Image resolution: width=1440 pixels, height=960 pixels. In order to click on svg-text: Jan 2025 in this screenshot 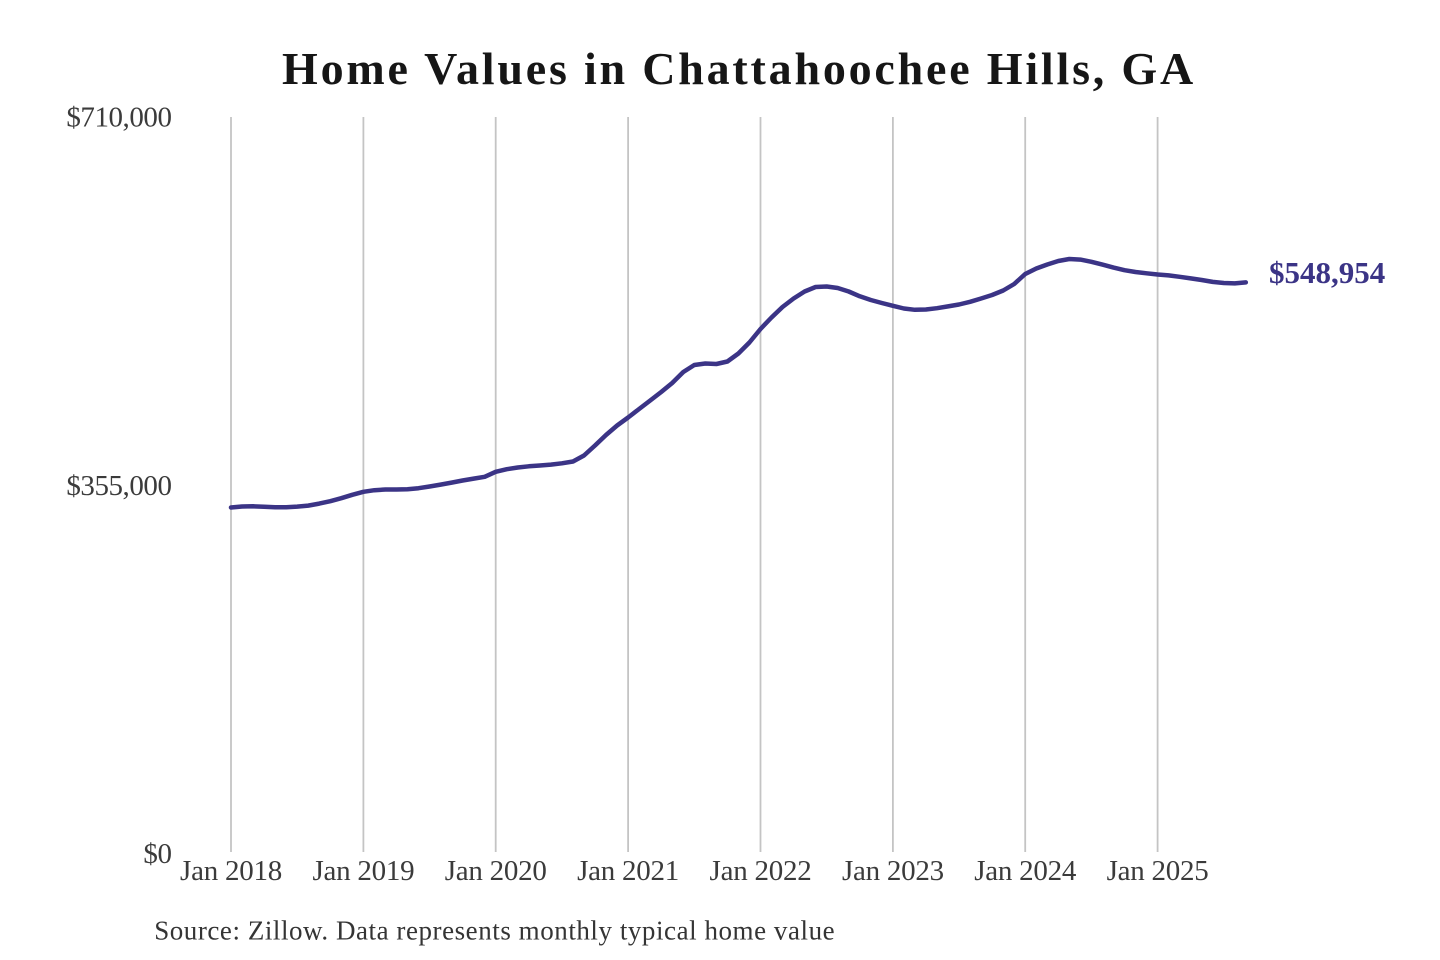, I will do `click(1158, 871)`.